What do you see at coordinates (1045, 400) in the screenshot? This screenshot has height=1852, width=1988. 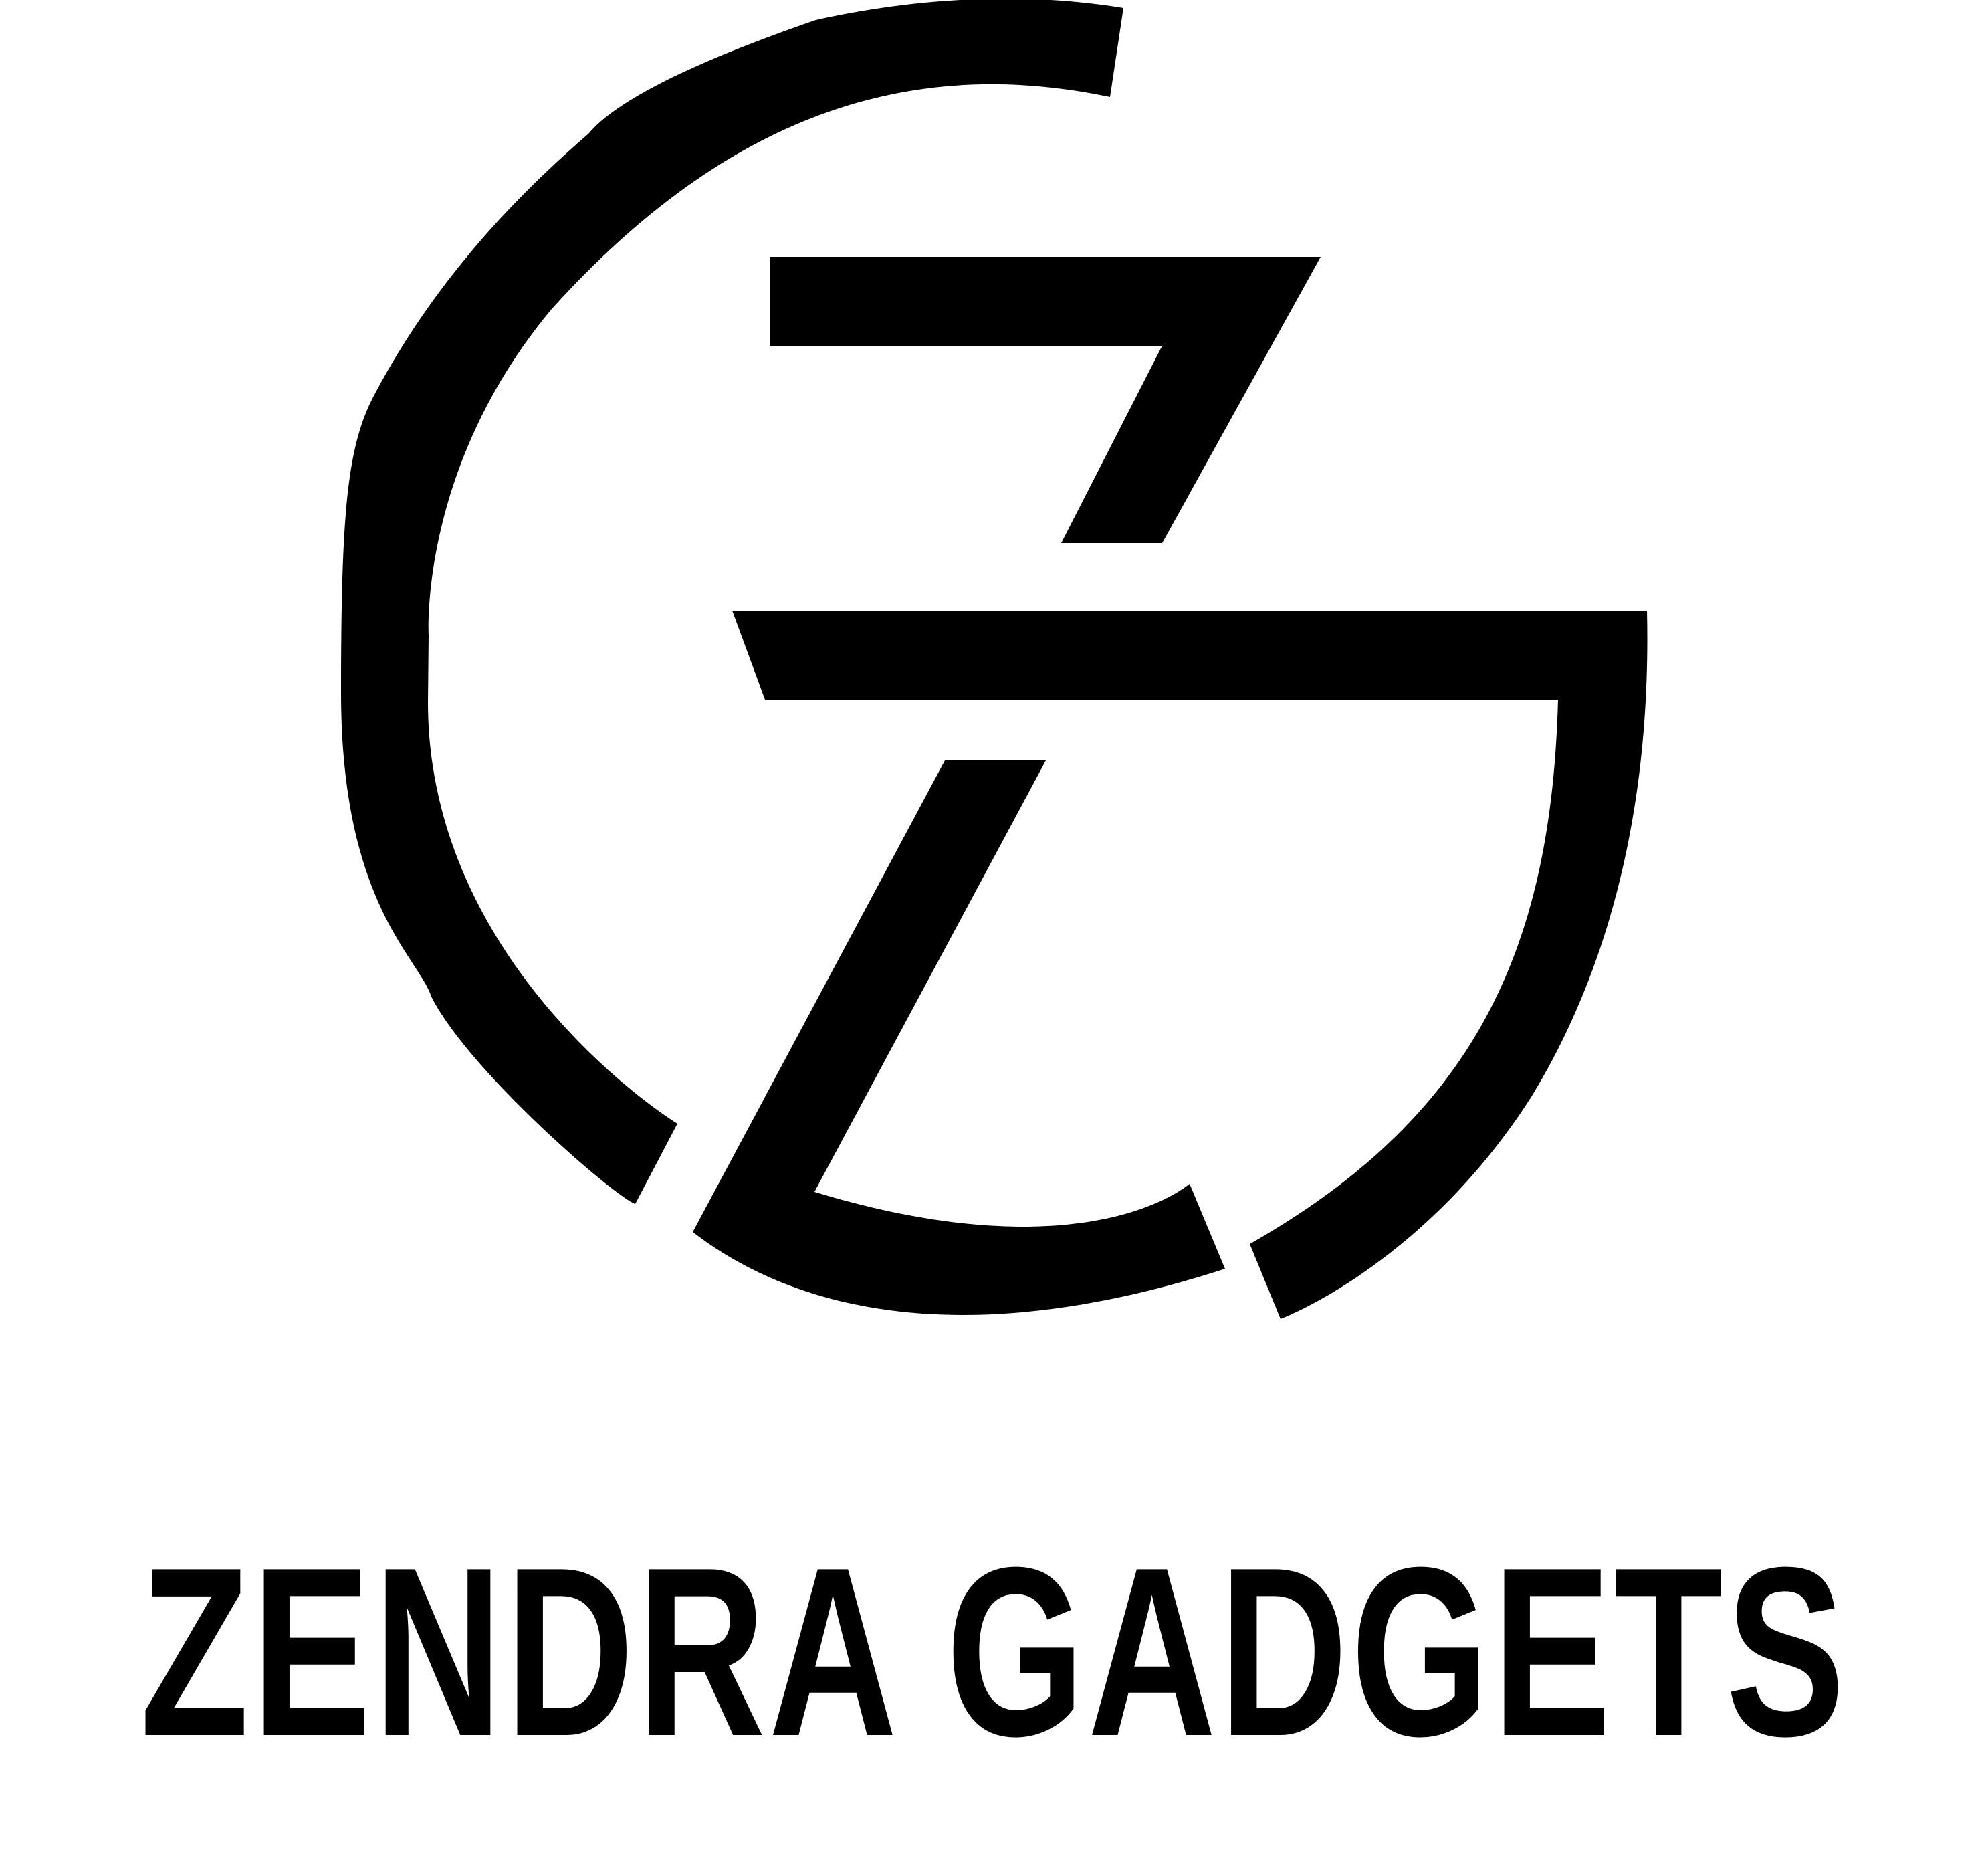 I see `z-top-stroke` at bounding box center [1045, 400].